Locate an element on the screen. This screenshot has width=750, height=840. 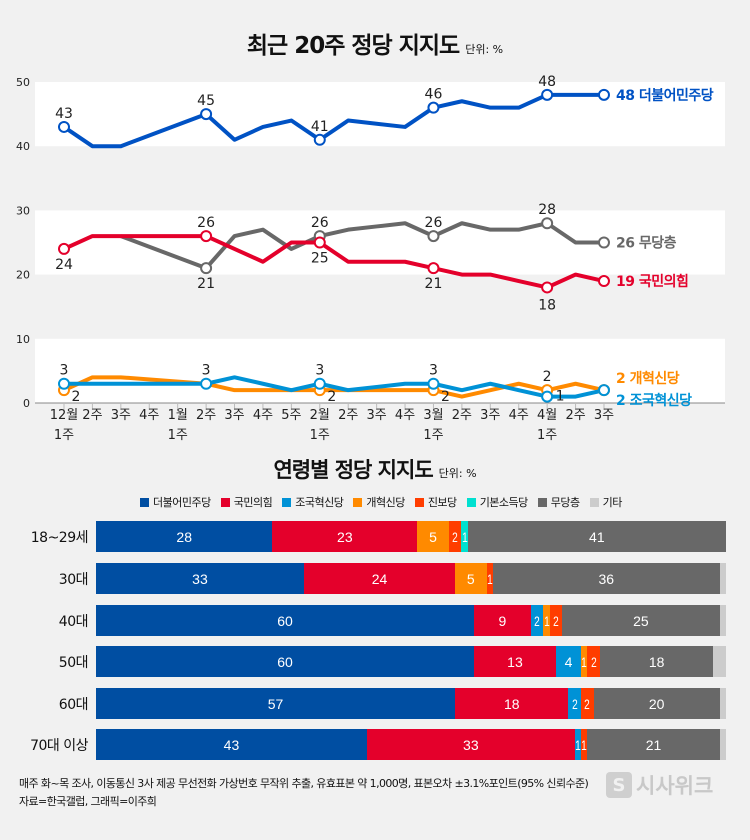
bar-segment-basic_income: 1 is located at coordinates (464, 536).